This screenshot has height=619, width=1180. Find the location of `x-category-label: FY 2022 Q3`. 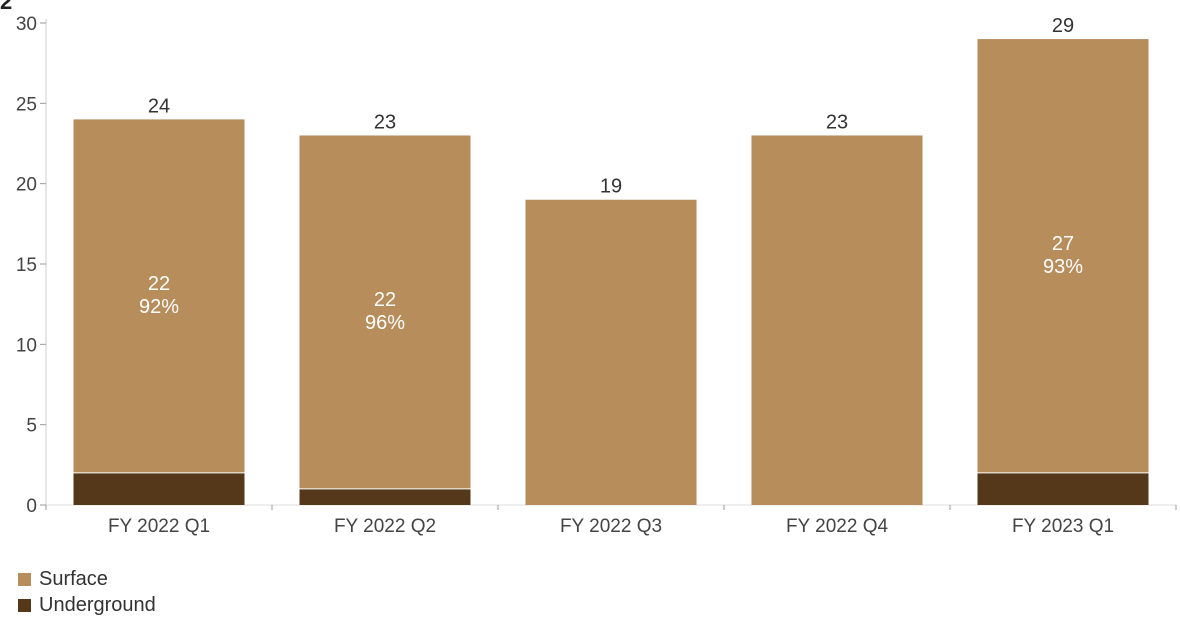

x-category-label: FY 2022 Q3 is located at coordinates (611, 526).